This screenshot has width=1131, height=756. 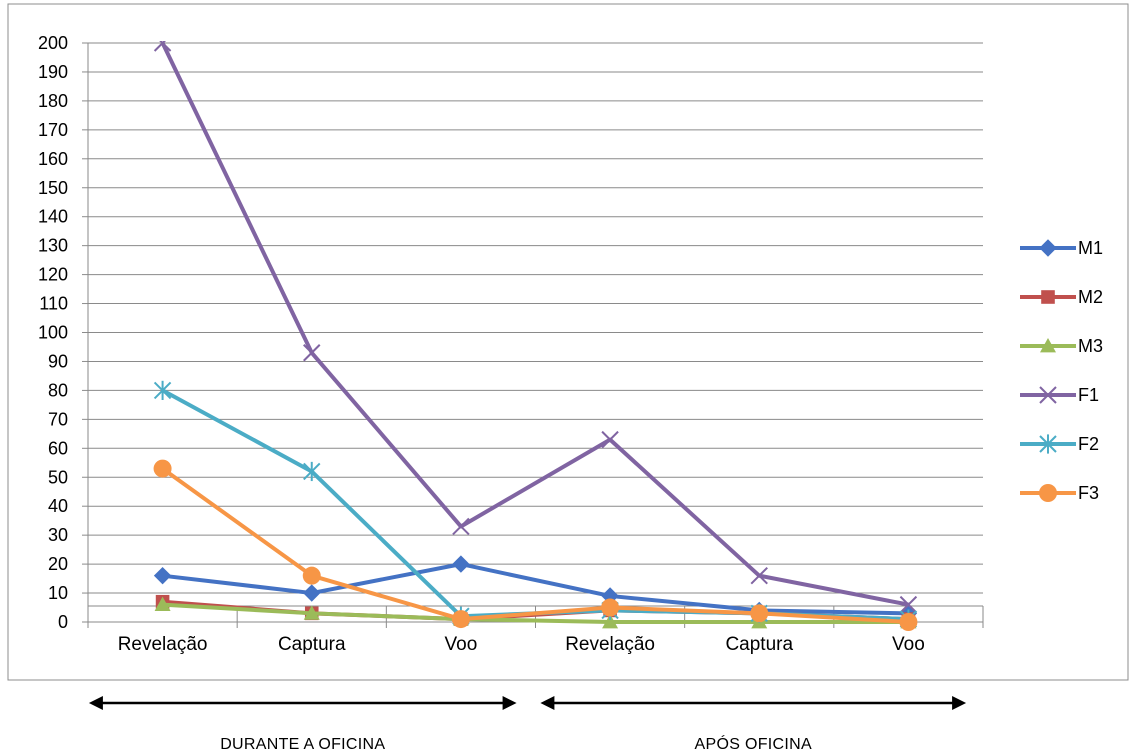 What do you see at coordinates (58, 419) in the screenshot?
I see `y-tick-label: 70` at bounding box center [58, 419].